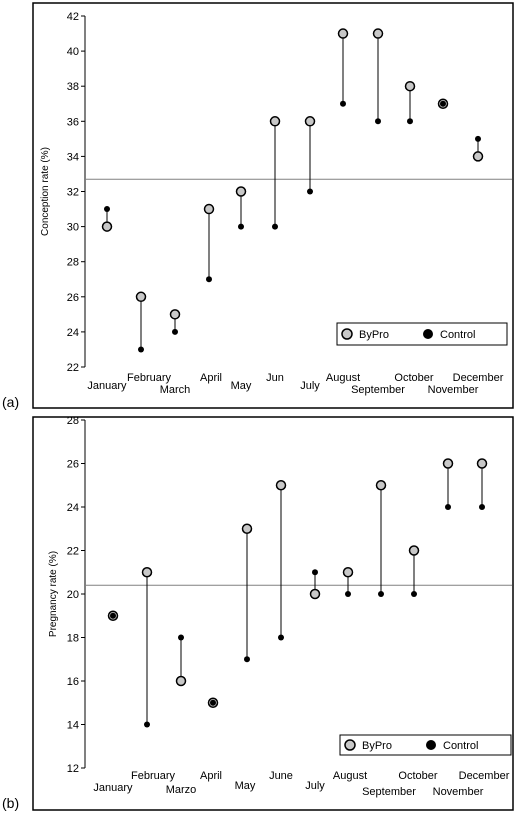 The image size is (527, 816). What do you see at coordinates (73, 228) in the screenshot?
I see `y-tick-label: 30` at bounding box center [73, 228].